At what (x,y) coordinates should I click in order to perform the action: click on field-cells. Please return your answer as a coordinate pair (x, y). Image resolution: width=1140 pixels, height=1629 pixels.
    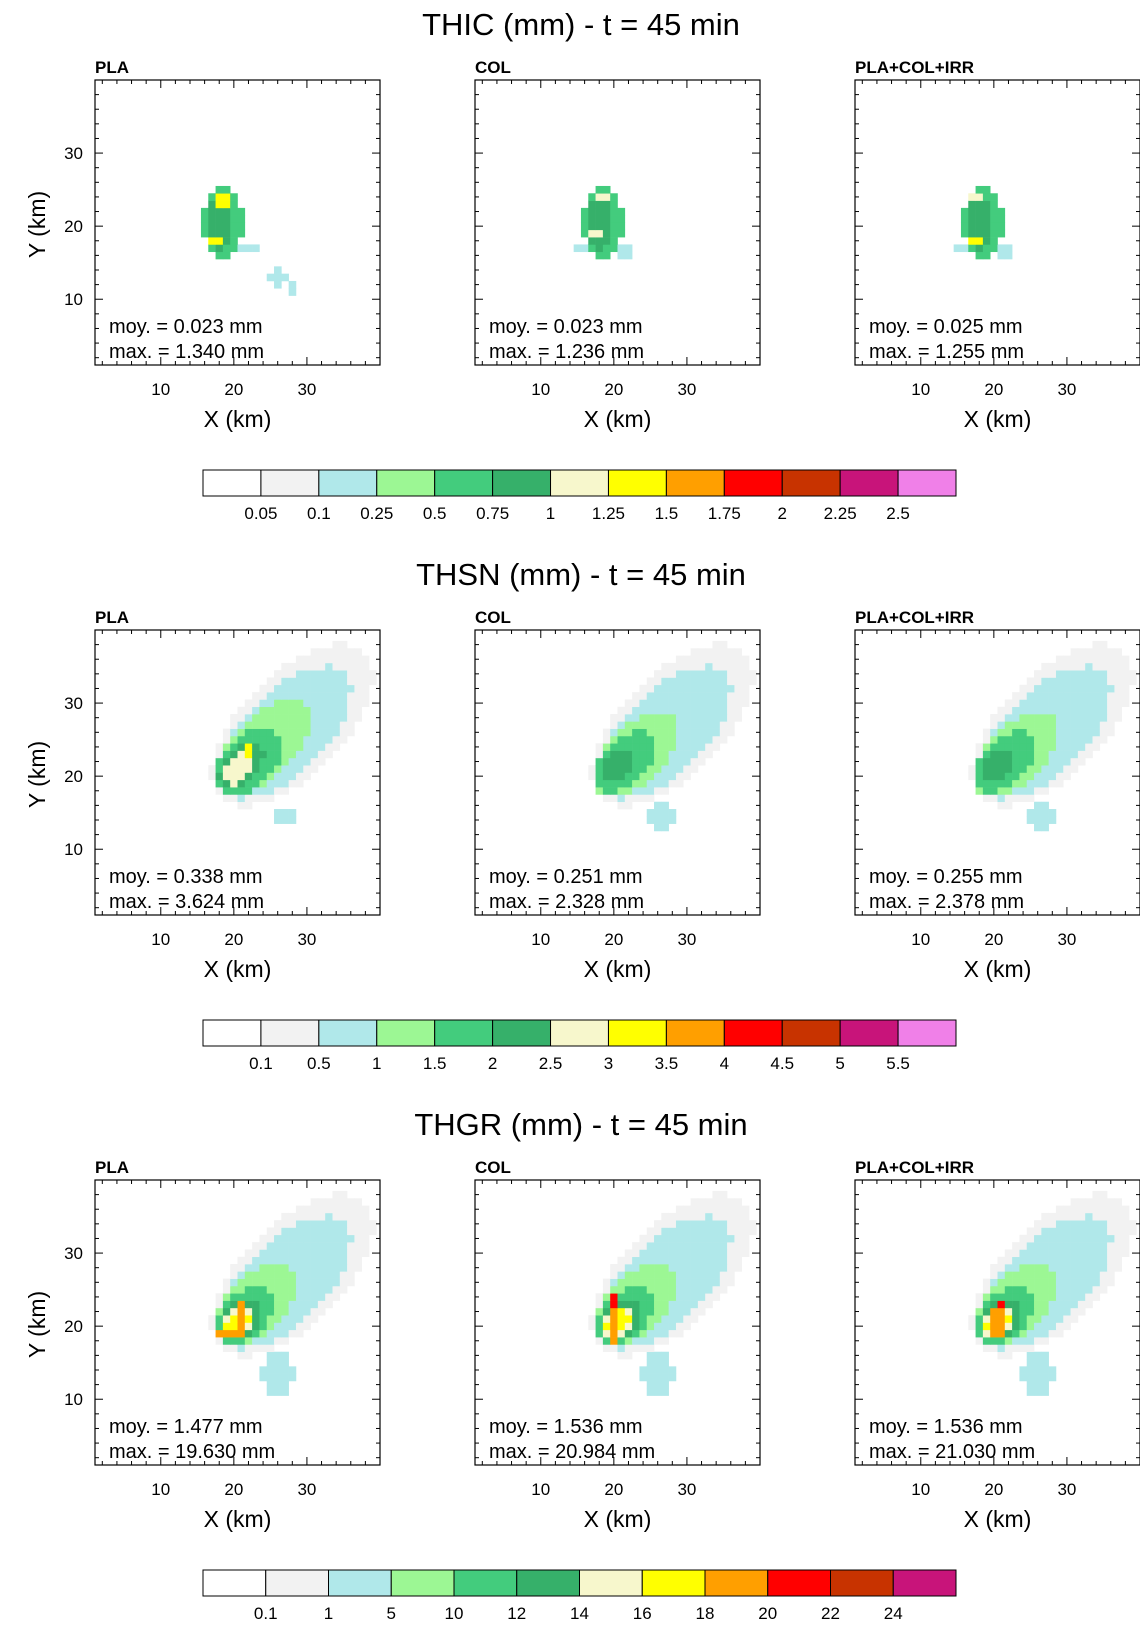
    Looking at the image, I should click on (603, 222).